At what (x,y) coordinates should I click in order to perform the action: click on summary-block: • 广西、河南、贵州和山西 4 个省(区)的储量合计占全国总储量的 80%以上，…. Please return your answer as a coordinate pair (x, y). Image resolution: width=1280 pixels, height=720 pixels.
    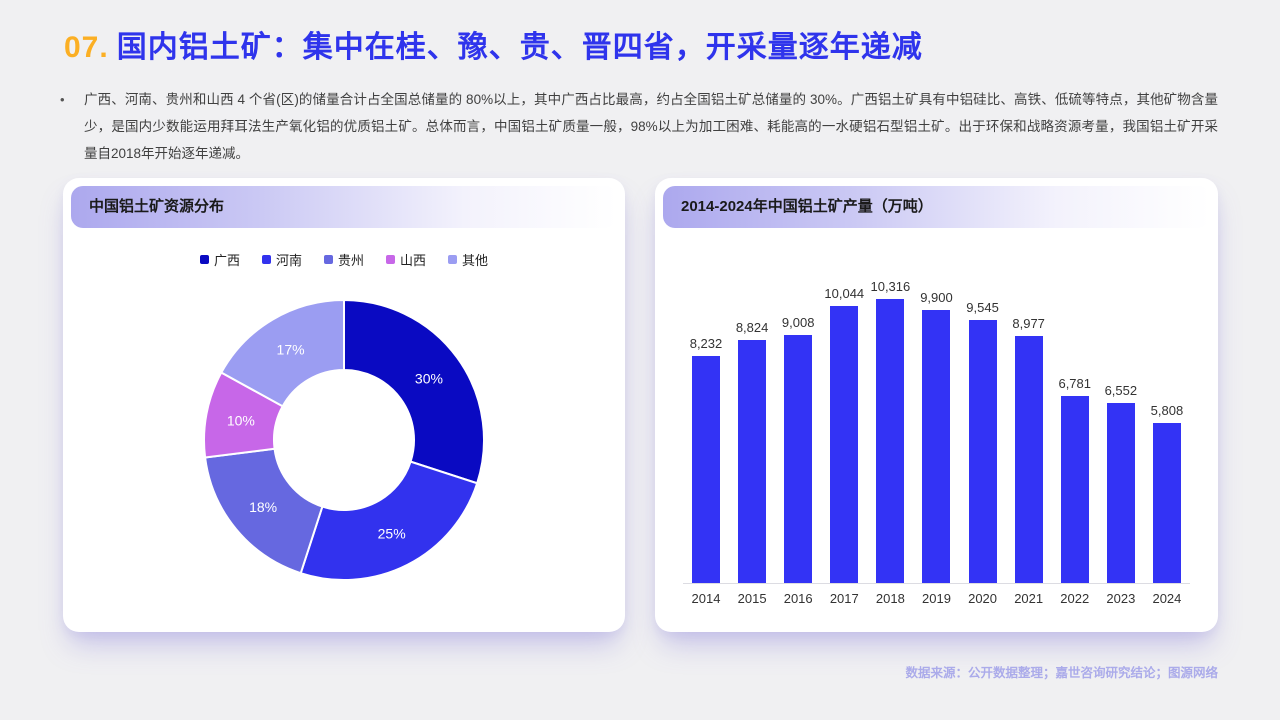
    Looking at the image, I should click on (639, 126).